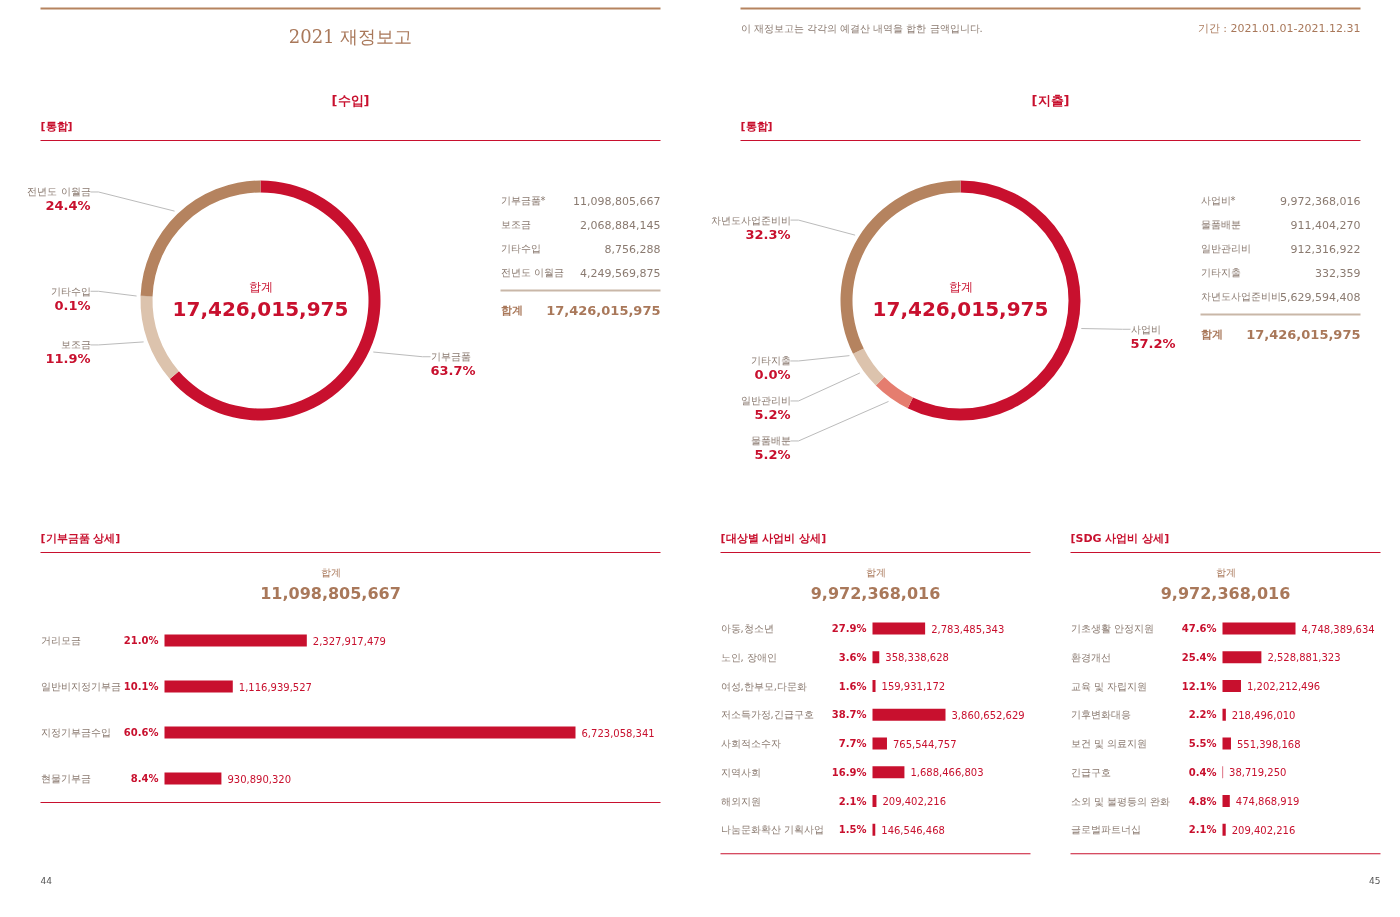 The image size is (1400, 917). I want to click on category-label: 거리모금, so click(60, 640).